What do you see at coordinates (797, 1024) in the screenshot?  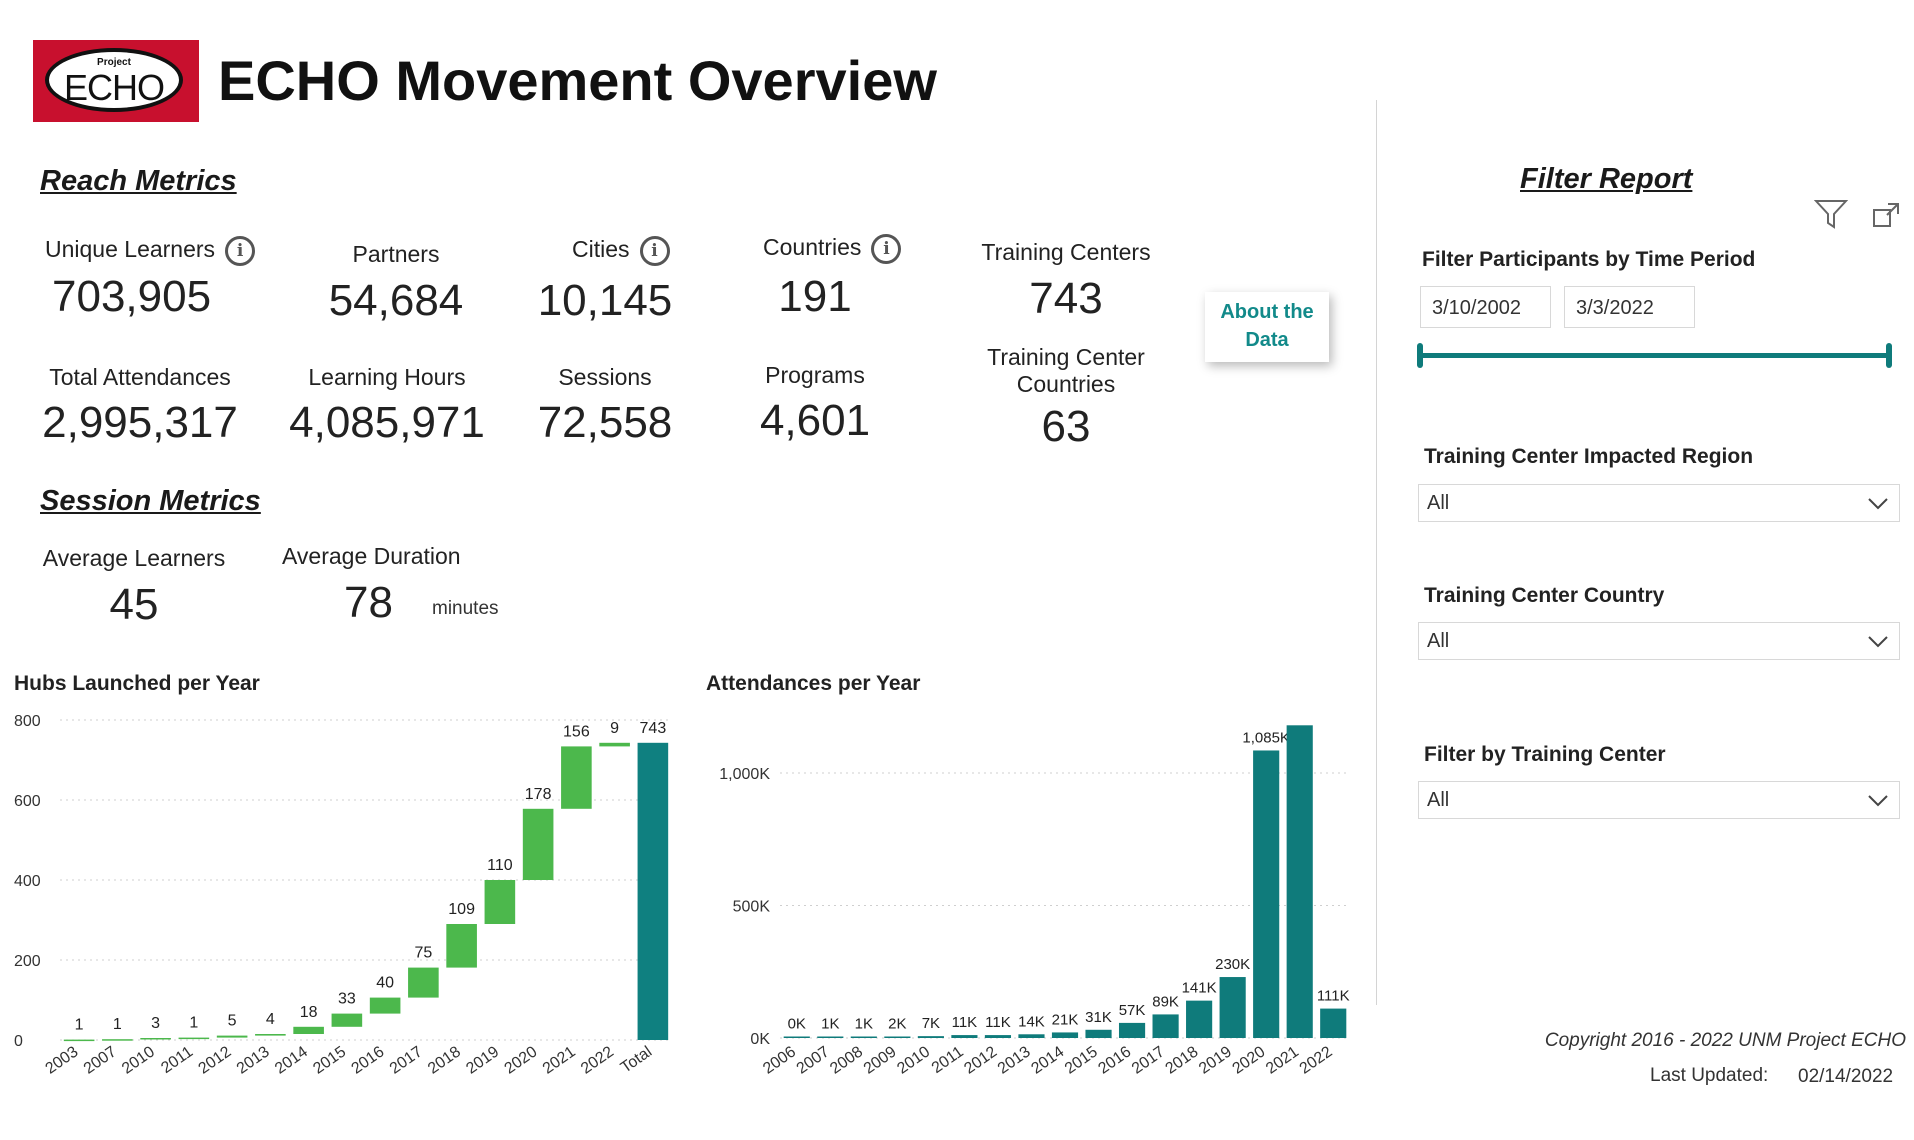 I see `data-label: 0K` at bounding box center [797, 1024].